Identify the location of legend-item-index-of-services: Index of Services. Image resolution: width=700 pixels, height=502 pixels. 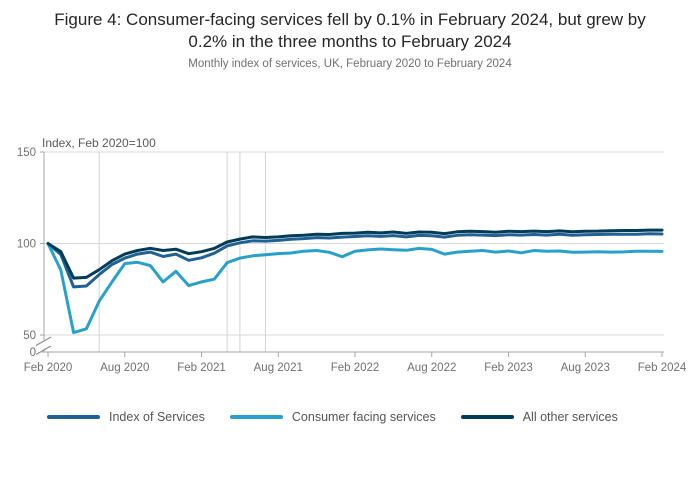
(126, 417).